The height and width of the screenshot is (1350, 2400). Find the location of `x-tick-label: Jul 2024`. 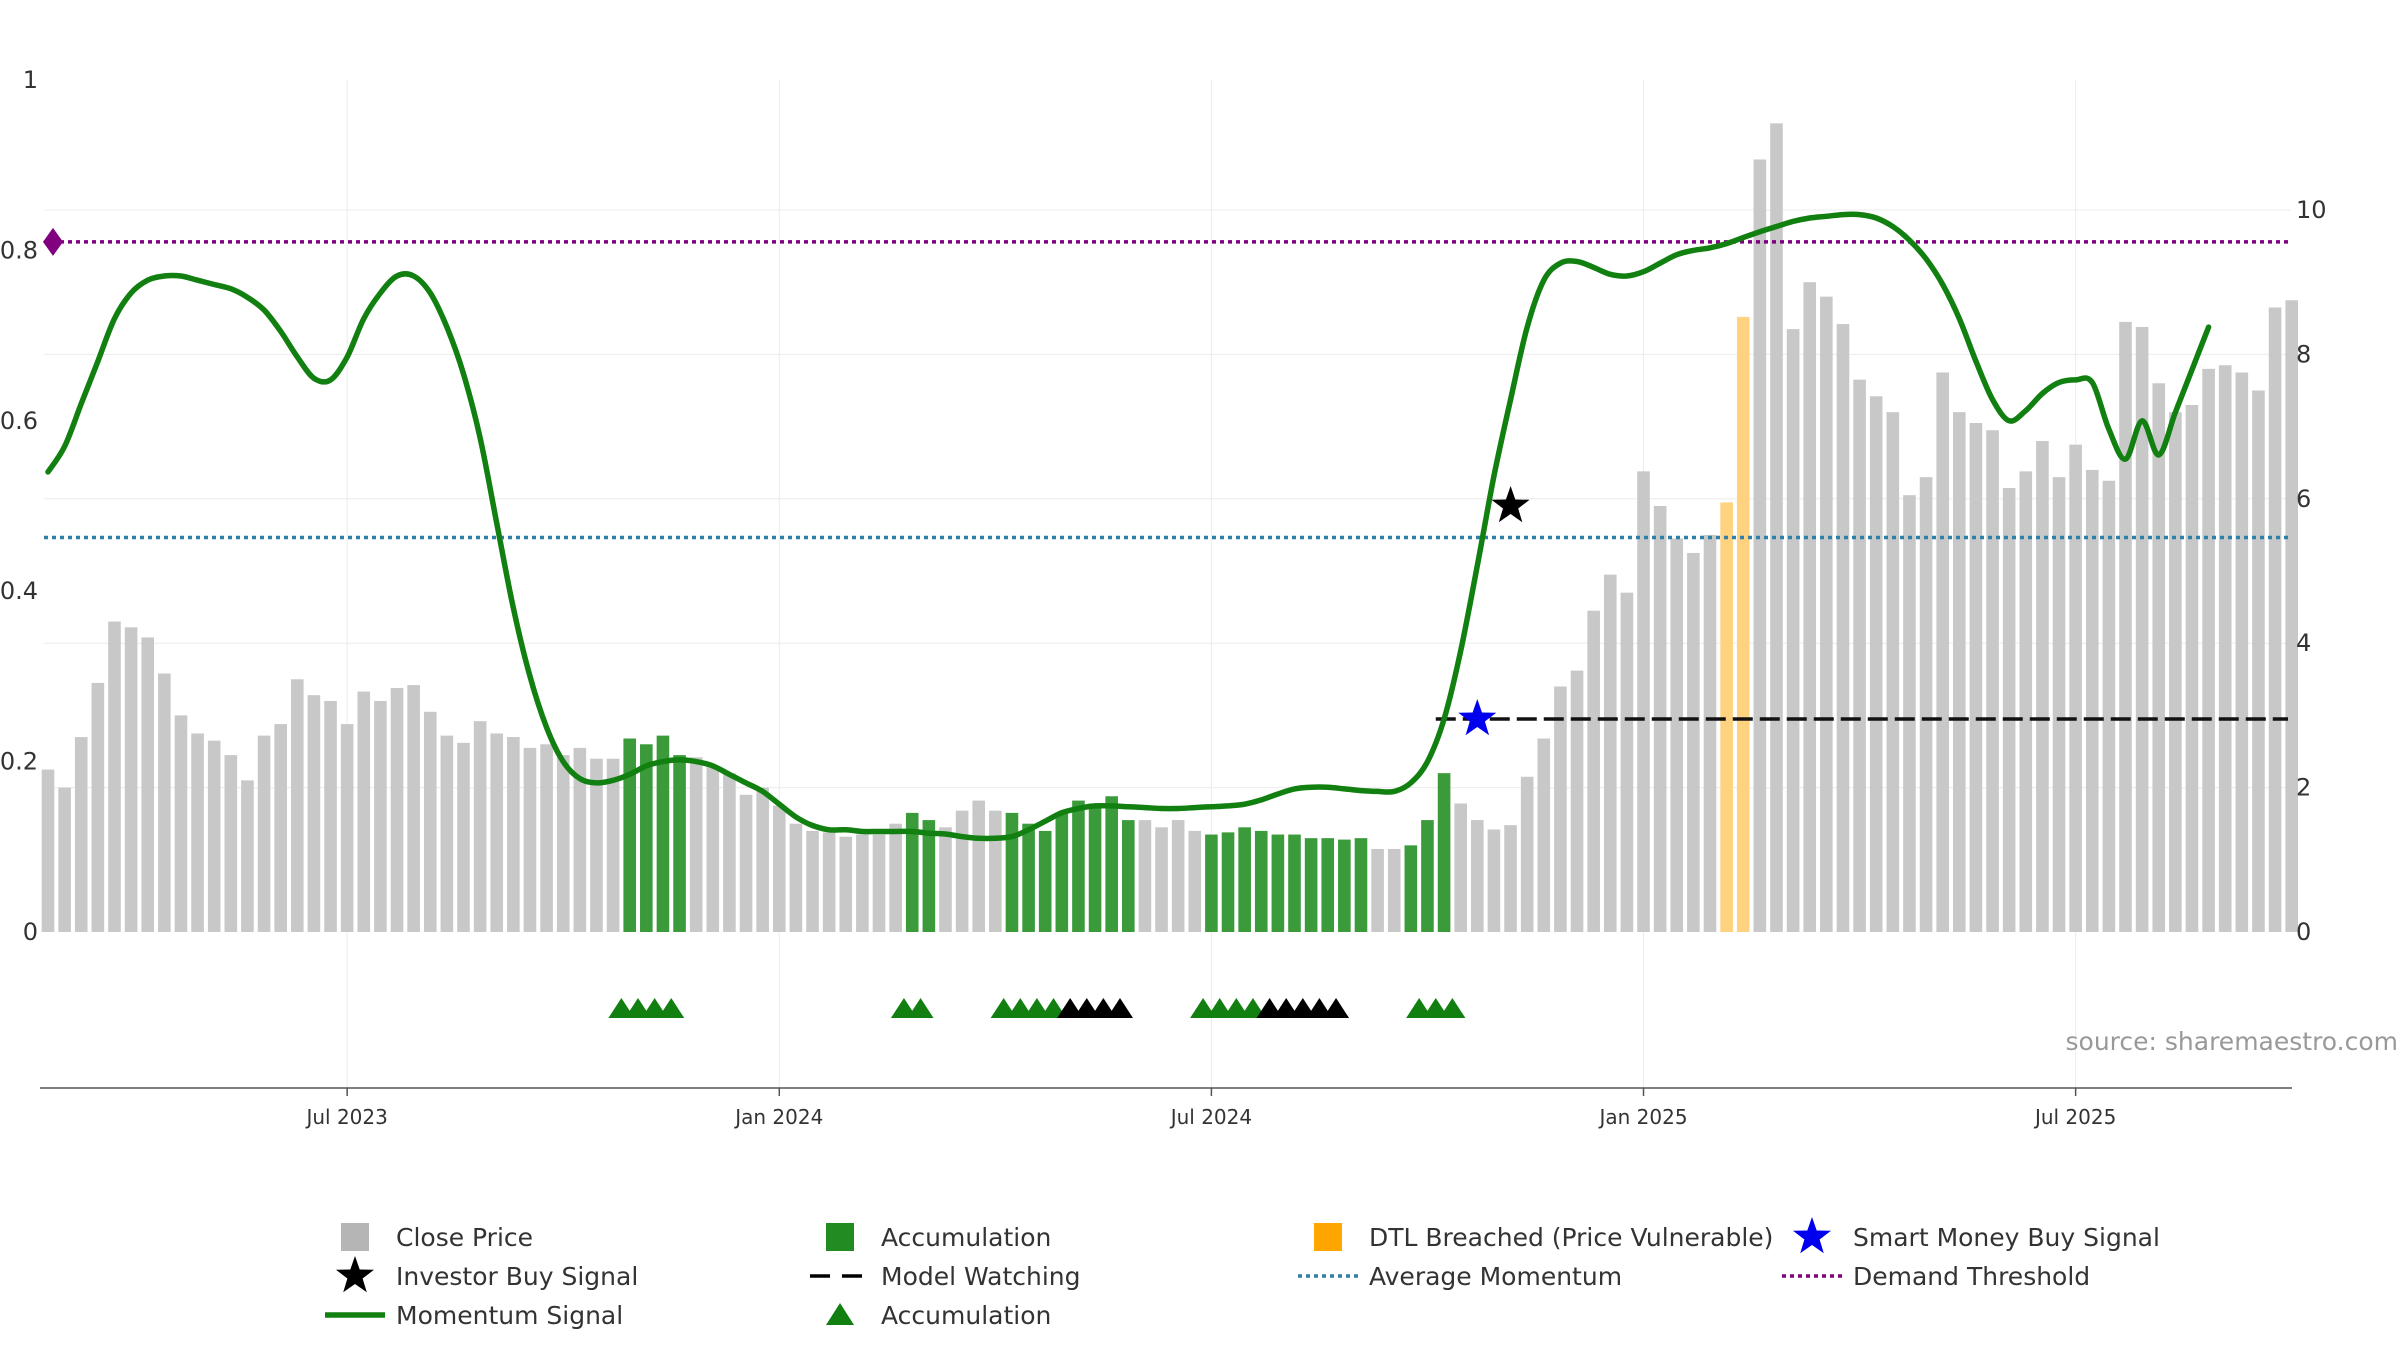

x-tick-label: Jul 2024 is located at coordinates (1210, 1117).